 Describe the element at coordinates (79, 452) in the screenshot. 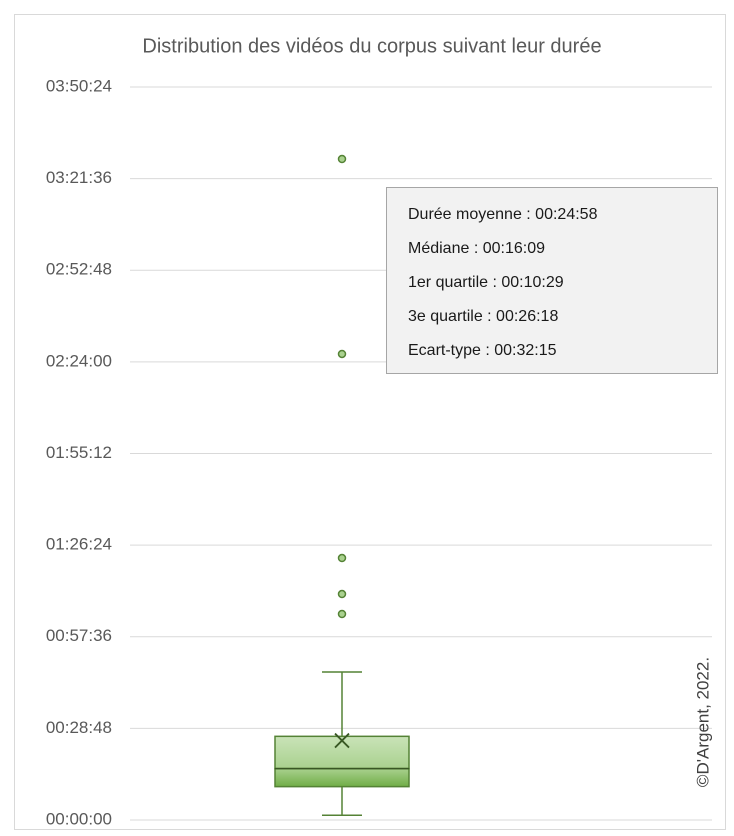

I see `y-tick-label: 01:55:12` at that location.